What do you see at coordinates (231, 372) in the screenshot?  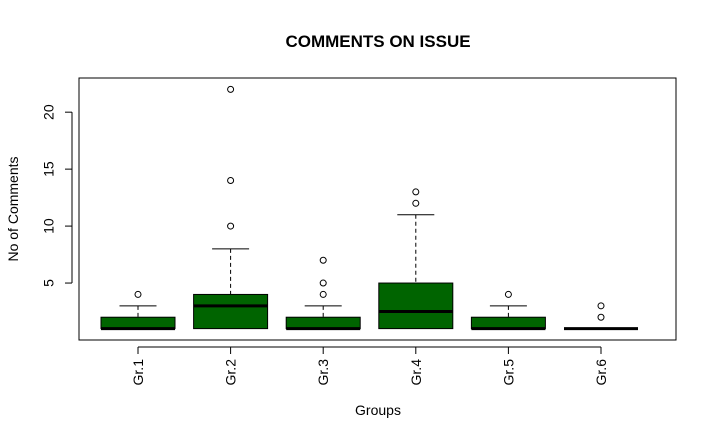 I see `x-tick-label: Gr.2` at bounding box center [231, 372].